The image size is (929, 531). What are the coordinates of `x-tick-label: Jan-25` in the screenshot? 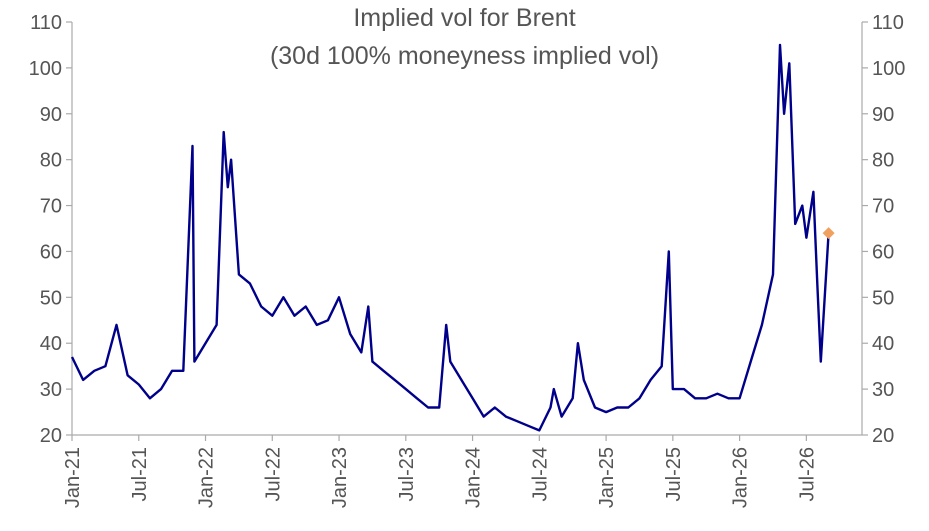 It's located at (607, 477).